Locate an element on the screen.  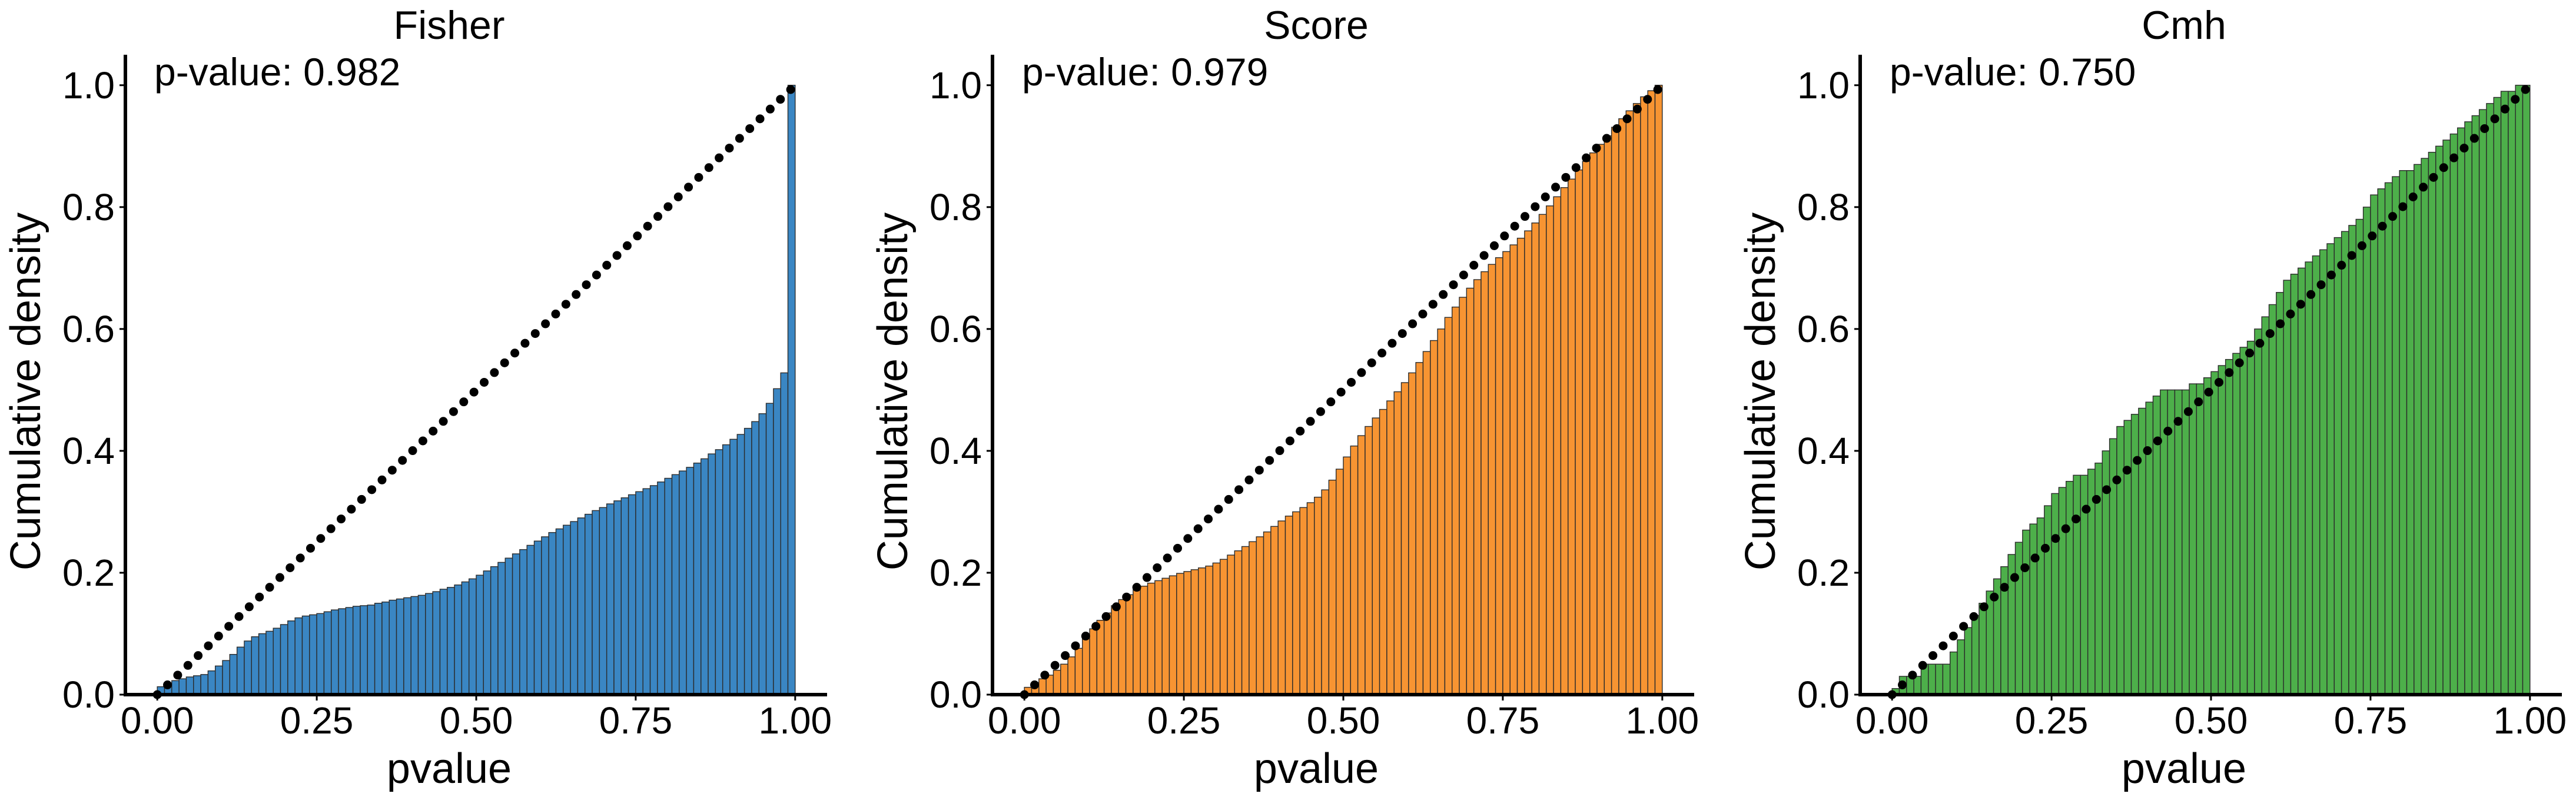
y-tick-label: 0.6 is located at coordinates (88, 329).